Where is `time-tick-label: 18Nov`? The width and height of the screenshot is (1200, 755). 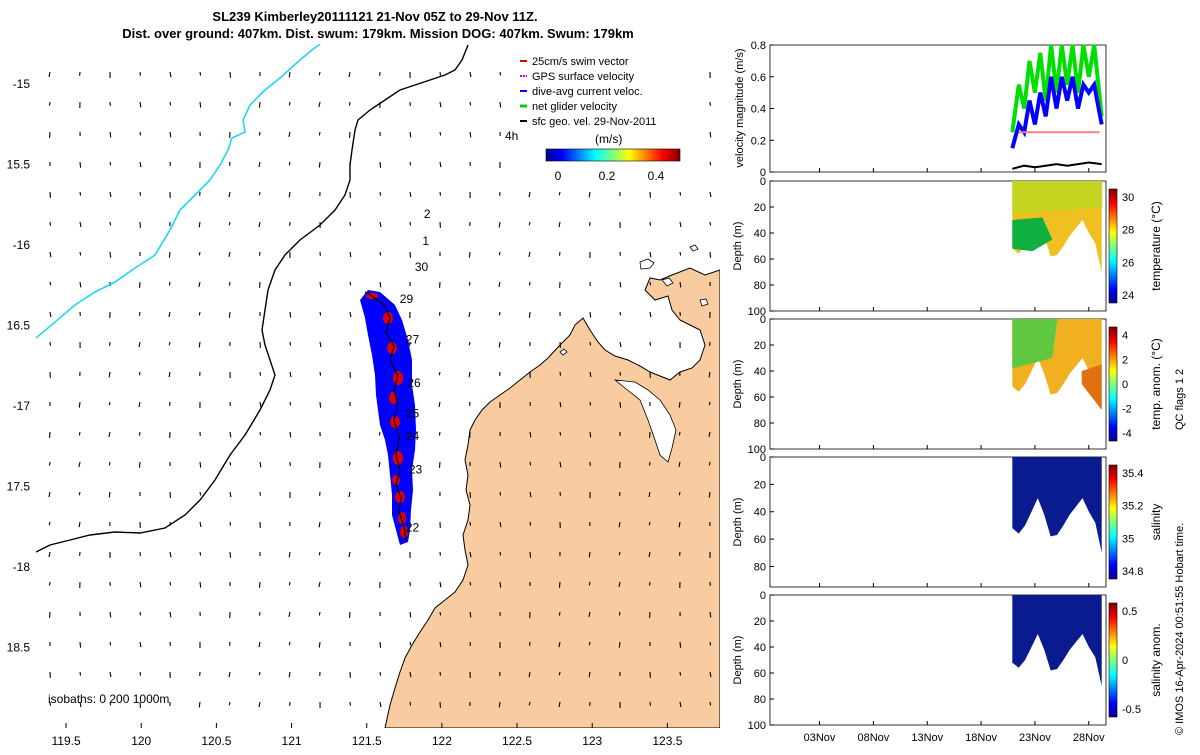
time-tick-label: 18Nov is located at coordinates (981, 738).